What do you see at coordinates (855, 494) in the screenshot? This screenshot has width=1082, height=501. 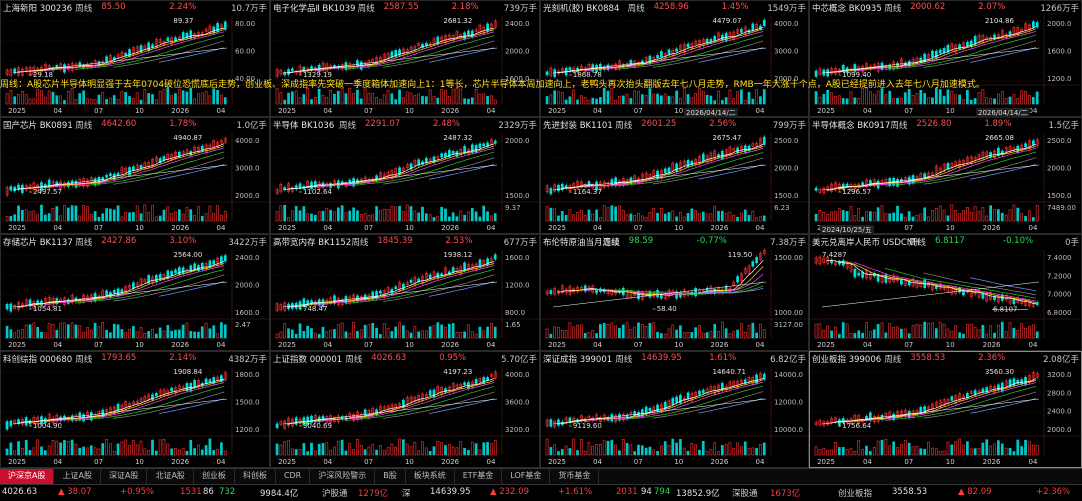 I see `cyb-label: 创业板指` at bounding box center [855, 494].